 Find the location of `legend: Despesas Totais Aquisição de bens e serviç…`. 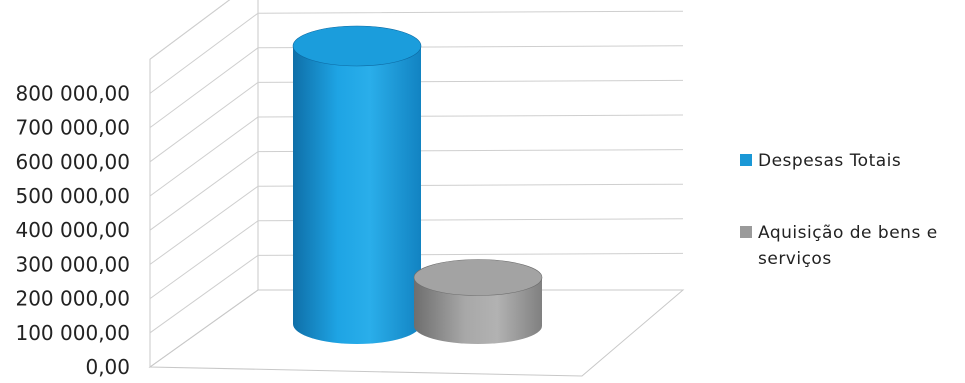

legend: Despesas Totais Aquisição de bens e serviç… is located at coordinates (839, 210).